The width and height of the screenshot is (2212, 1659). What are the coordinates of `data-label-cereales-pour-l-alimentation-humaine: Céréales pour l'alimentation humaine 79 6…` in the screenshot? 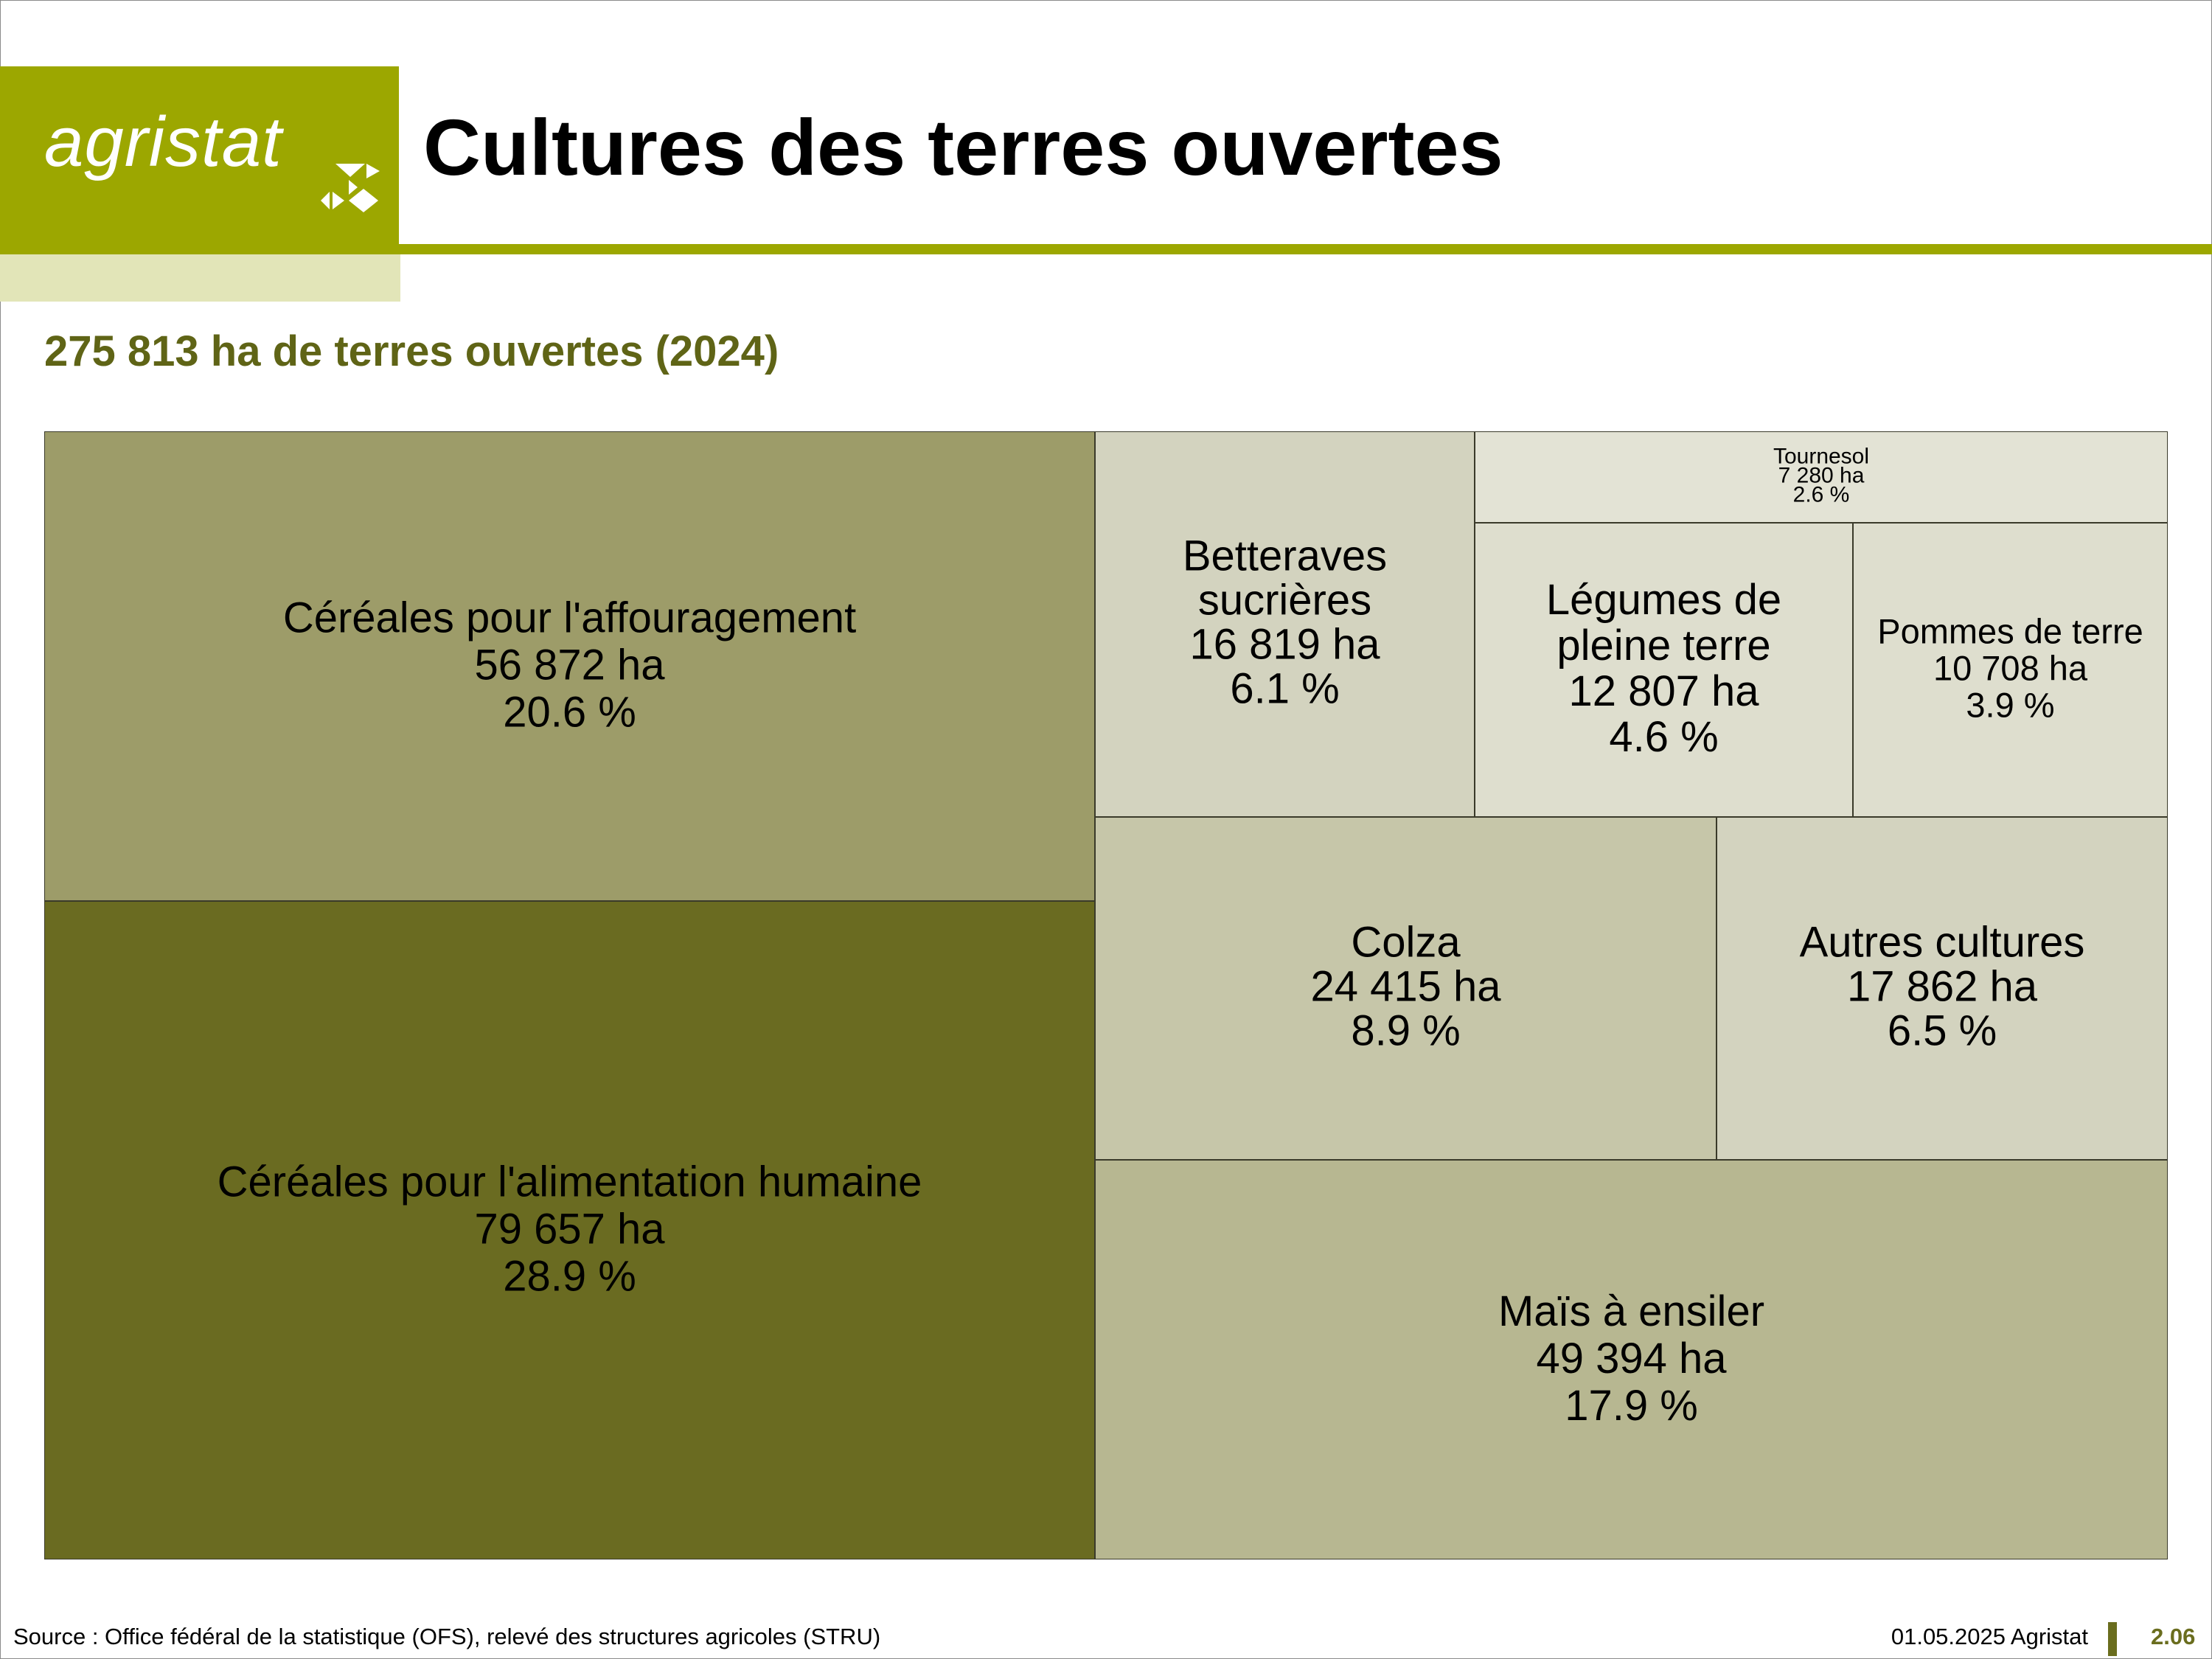 It's located at (570, 1229).